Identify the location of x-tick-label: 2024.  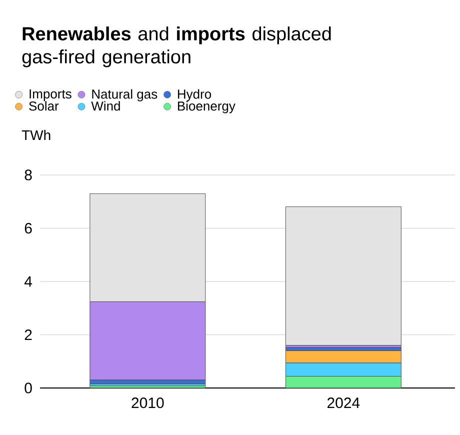
(343, 403).